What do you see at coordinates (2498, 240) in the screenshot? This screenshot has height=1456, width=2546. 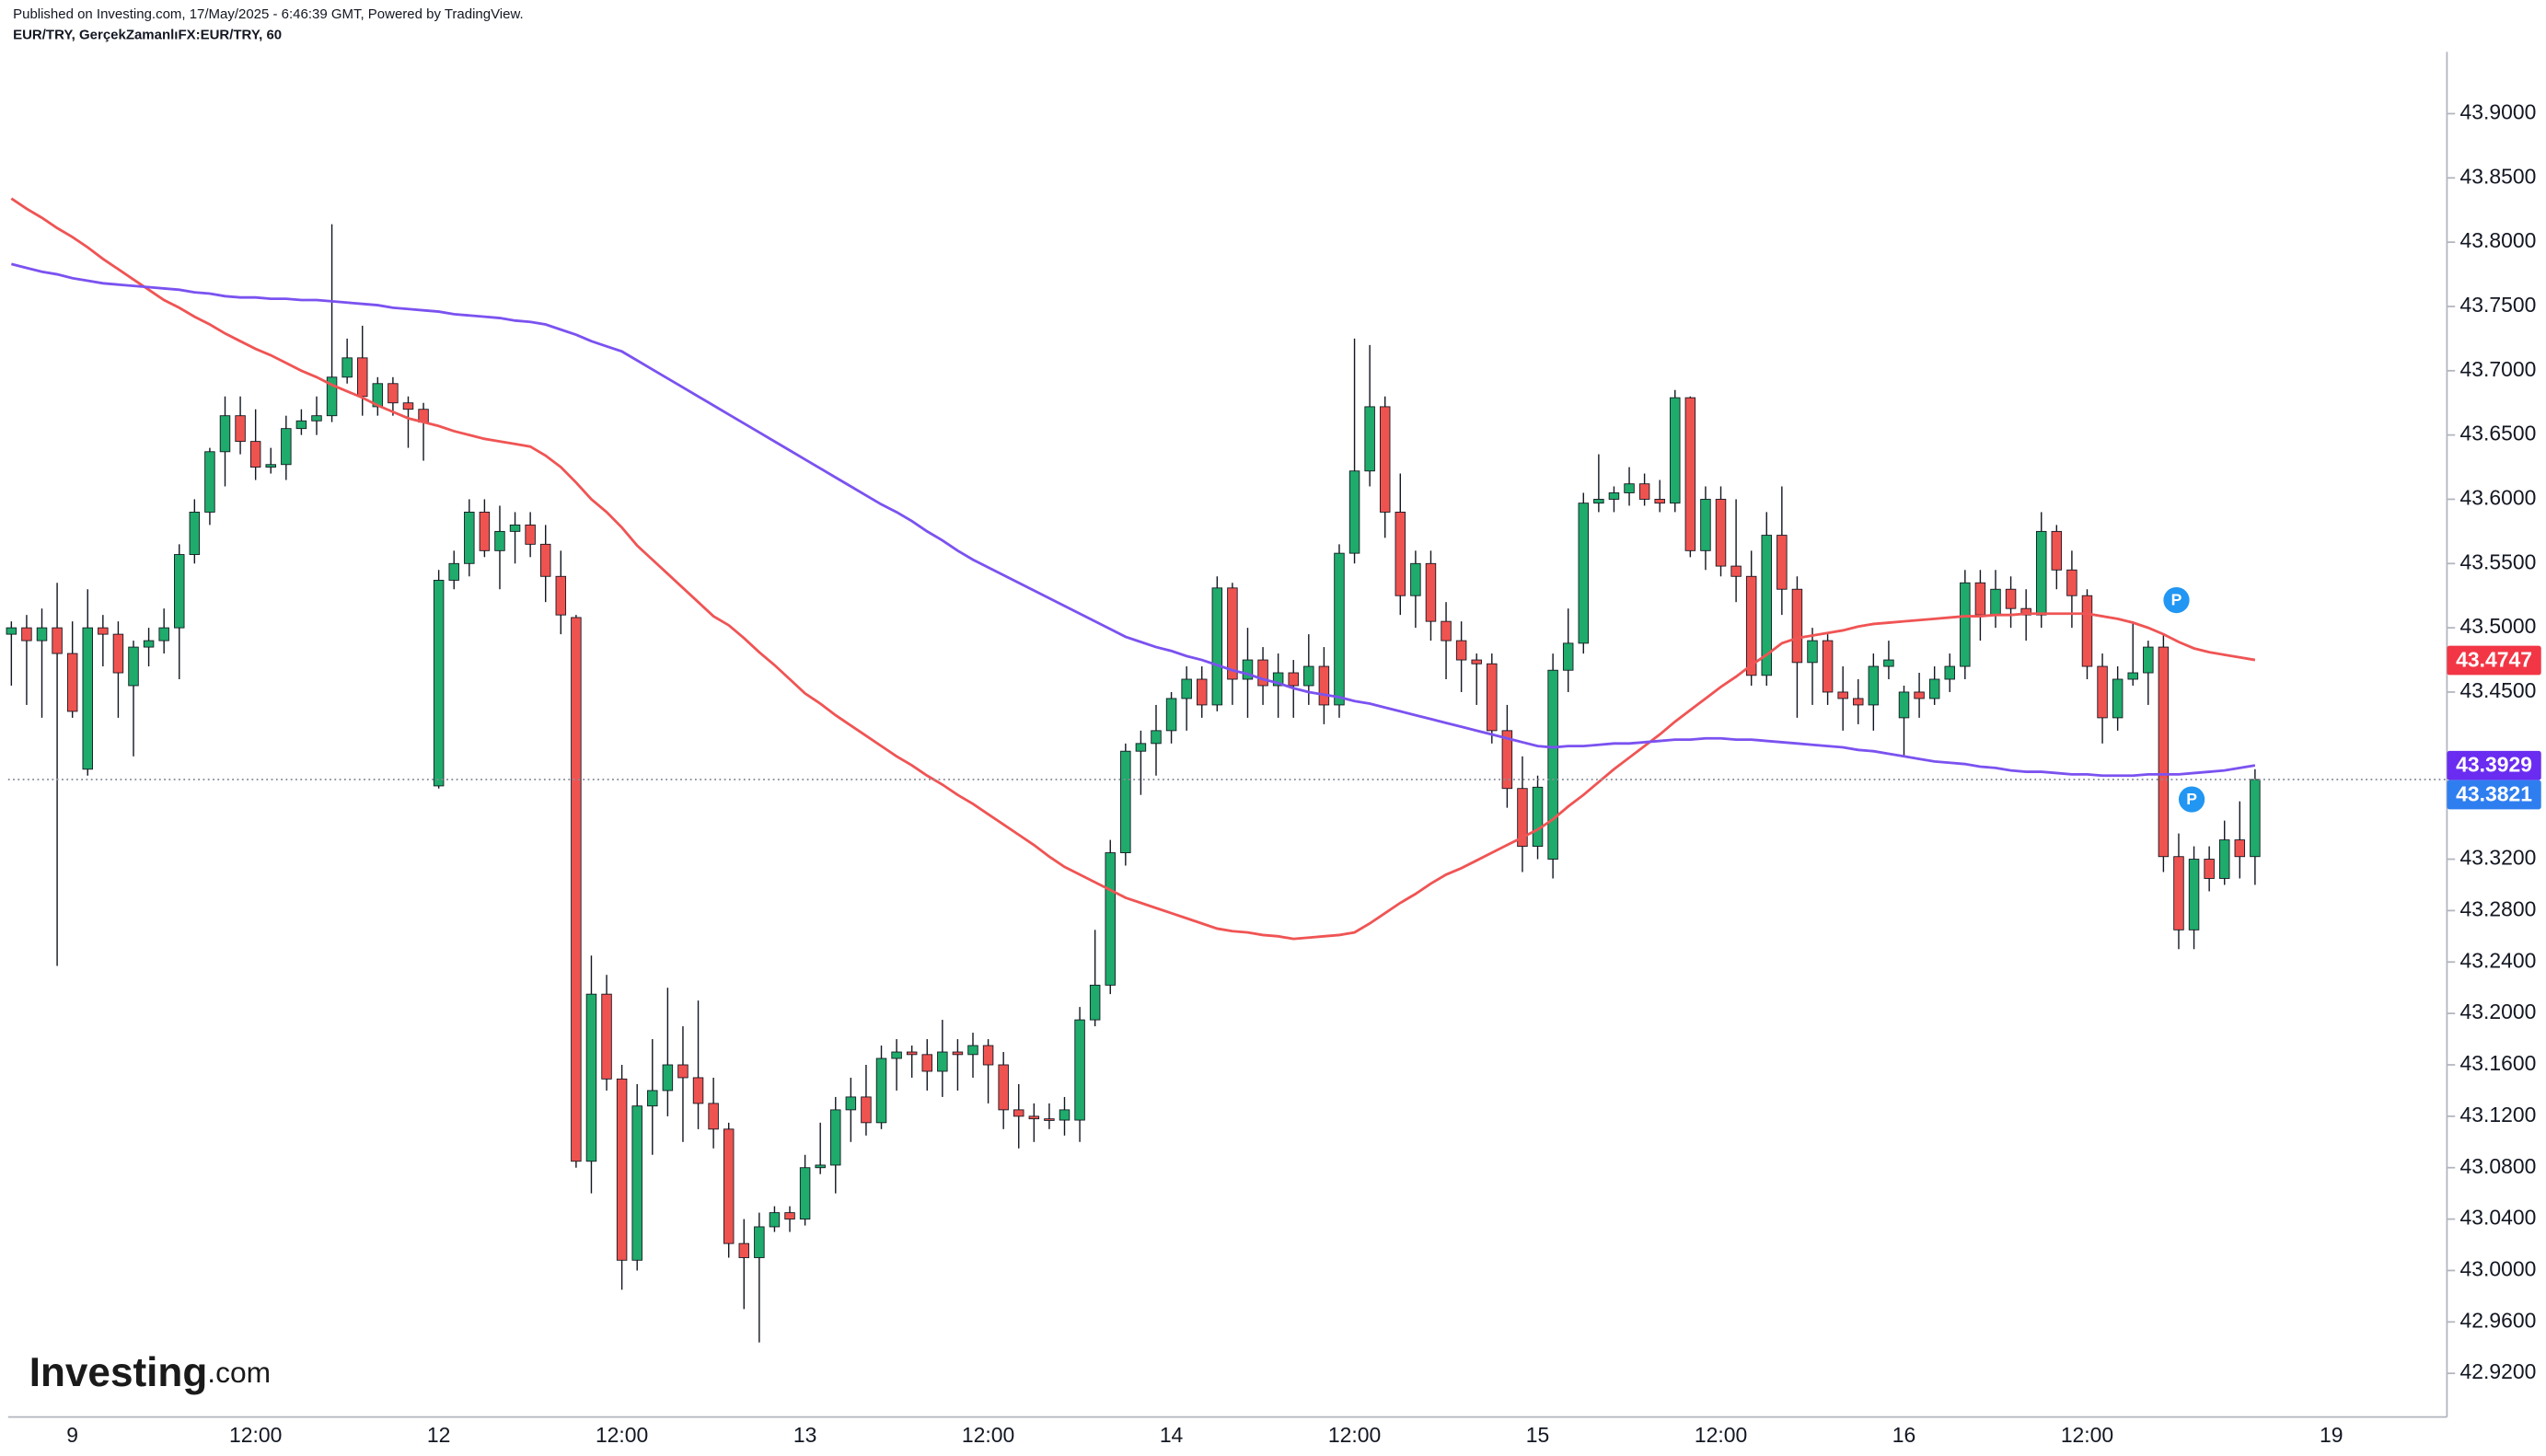 I see `y-tick-label: 43.8000` at bounding box center [2498, 240].